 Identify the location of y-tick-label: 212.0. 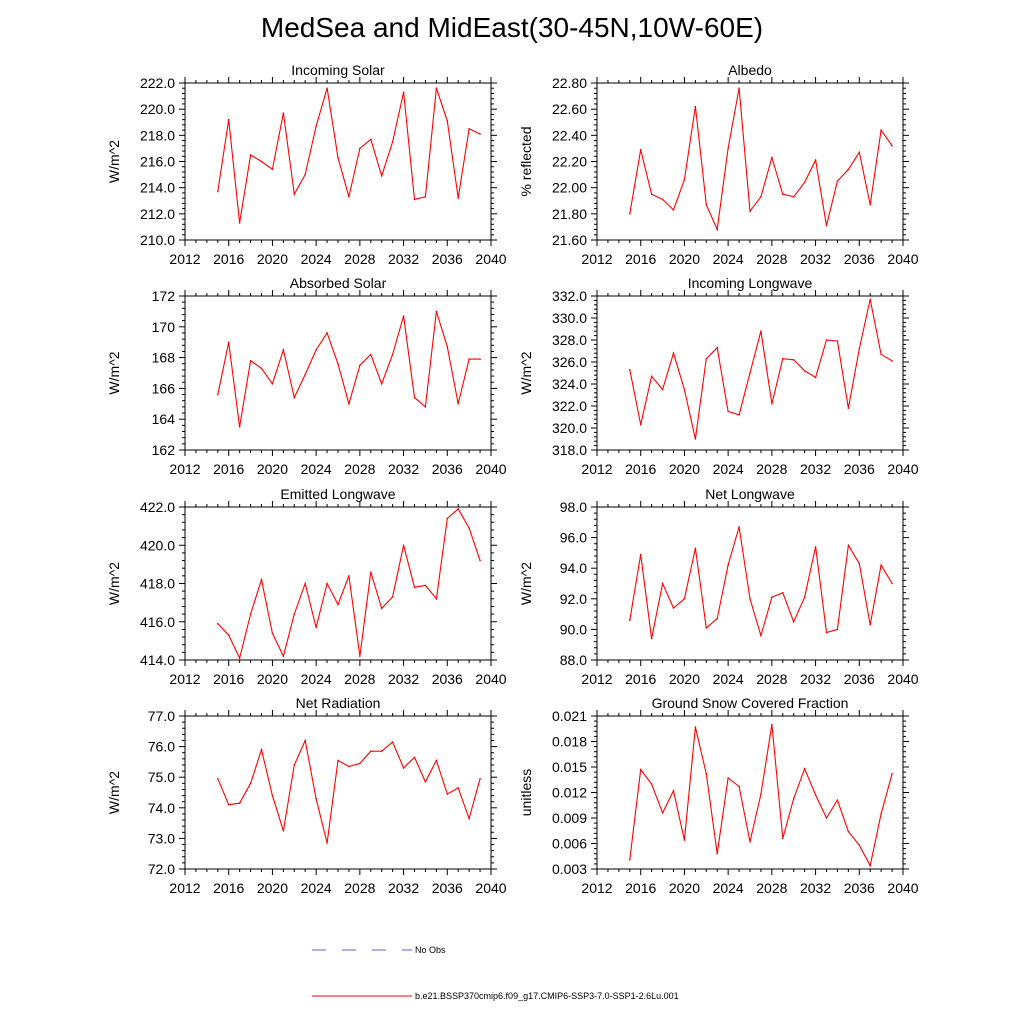
(157, 214).